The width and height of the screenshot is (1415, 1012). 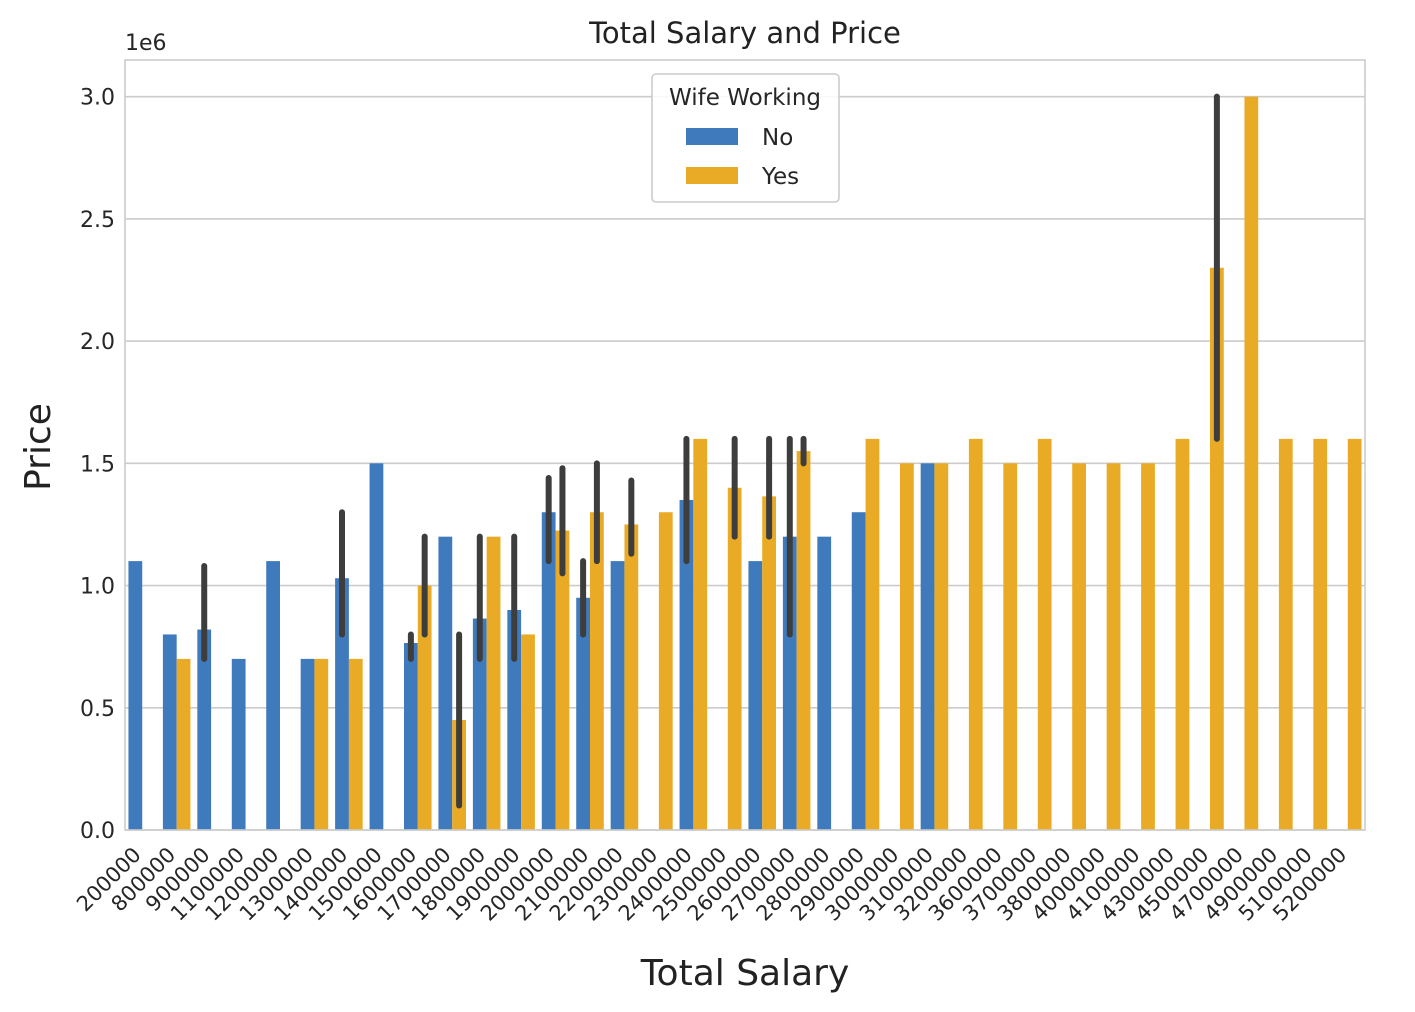 What do you see at coordinates (97, 342) in the screenshot?
I see `y-tick-label: 2.0` at bounding box center [97, 342].